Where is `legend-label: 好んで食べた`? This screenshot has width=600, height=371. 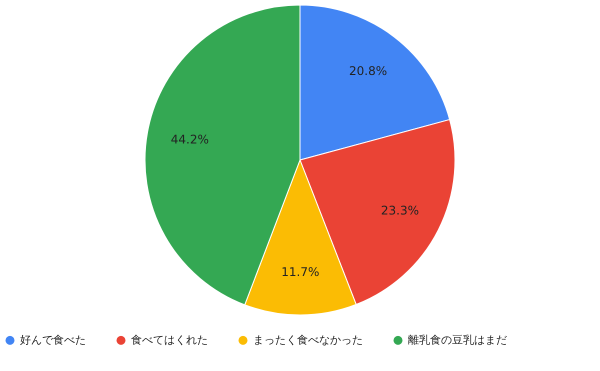 legend-label: 好んで食べた is located at coordinates (53, 339).